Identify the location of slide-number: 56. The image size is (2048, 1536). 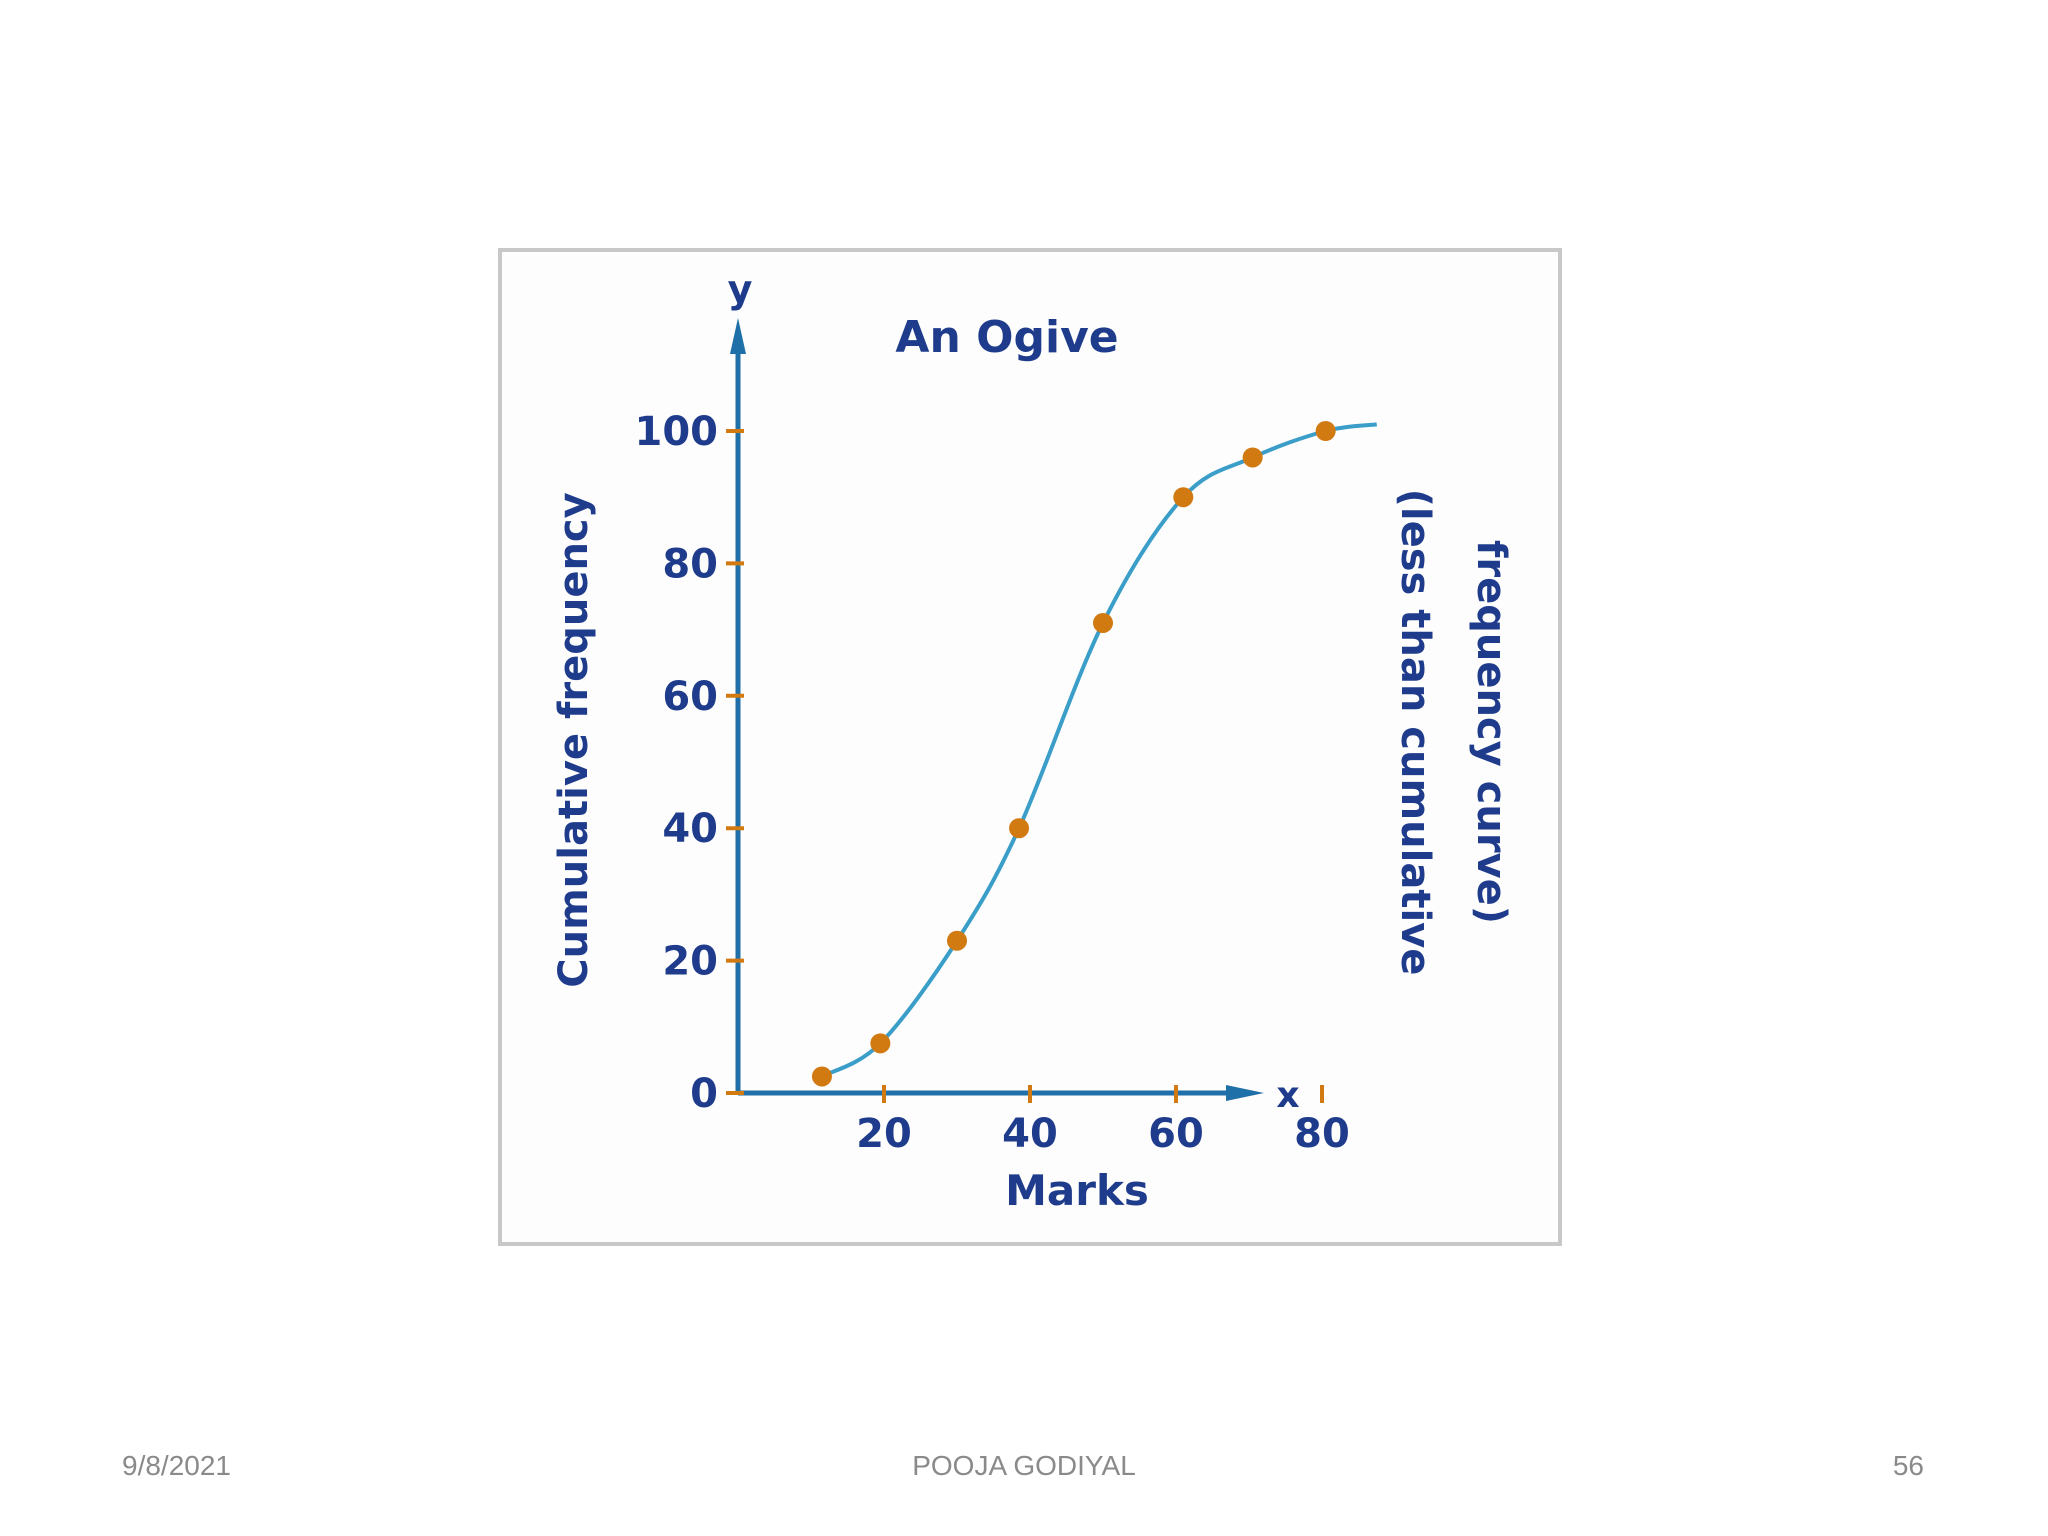
(1908, 1465).